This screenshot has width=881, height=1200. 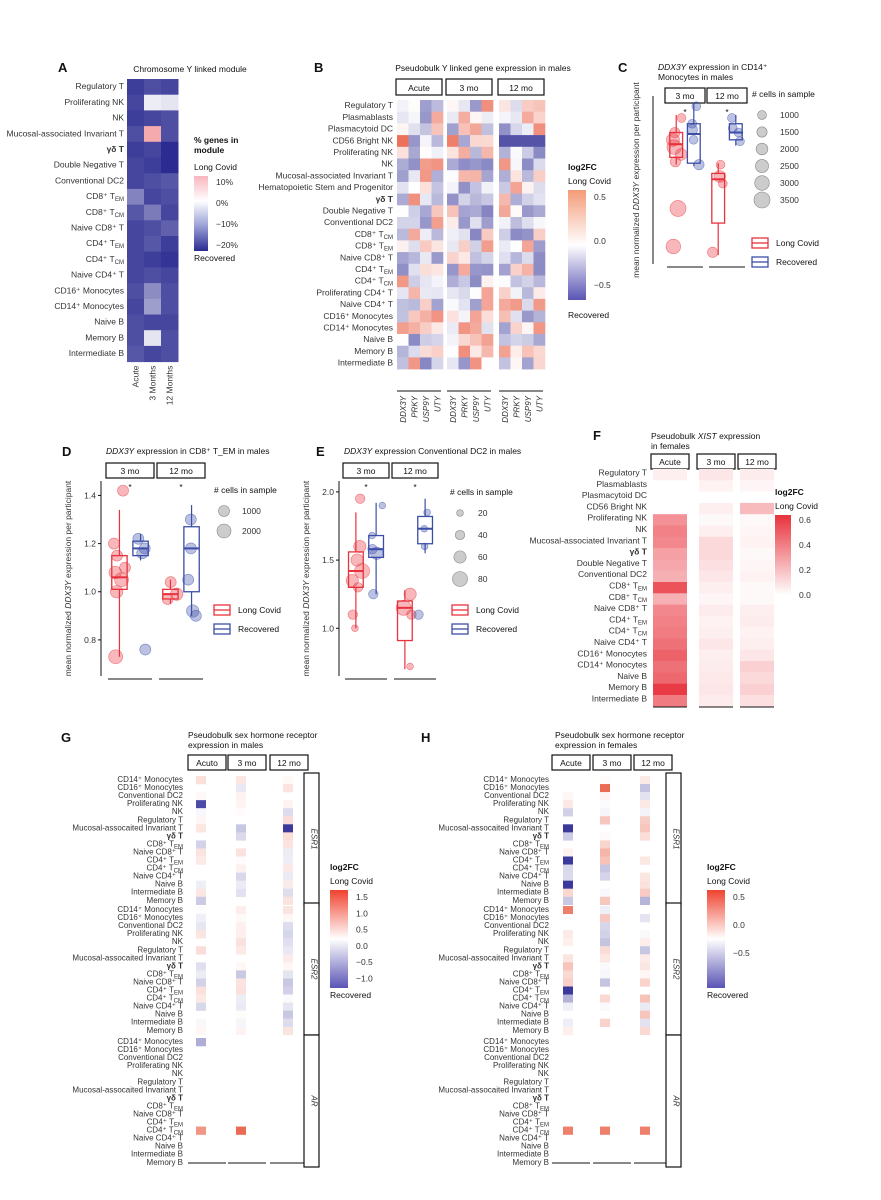 I want to click on panel-c-sig-star: *, so click(x=685, y=112).